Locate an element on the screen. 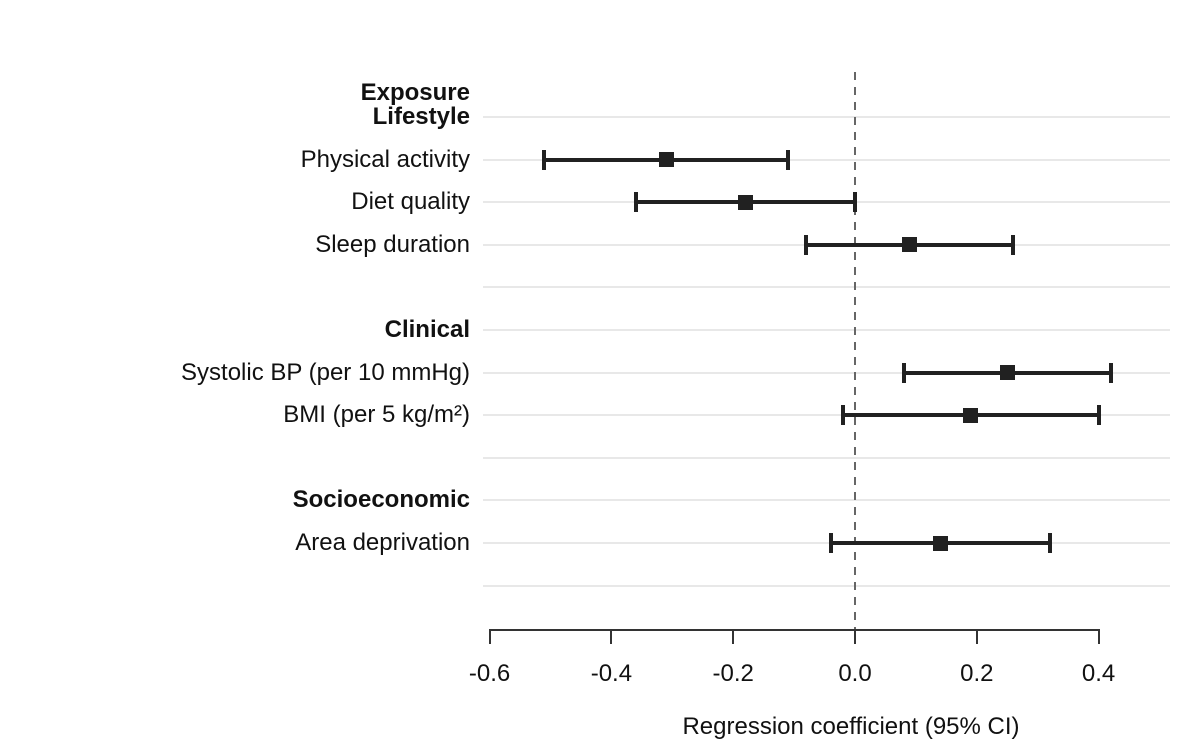 This screenshot has height=750, width=1200. x-axis-tick-label: 0.2 is located at coordinates (977, 673).